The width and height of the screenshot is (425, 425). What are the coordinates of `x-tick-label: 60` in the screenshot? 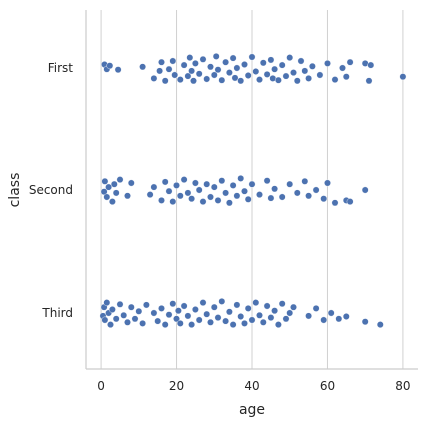 It's located at (327, 386).